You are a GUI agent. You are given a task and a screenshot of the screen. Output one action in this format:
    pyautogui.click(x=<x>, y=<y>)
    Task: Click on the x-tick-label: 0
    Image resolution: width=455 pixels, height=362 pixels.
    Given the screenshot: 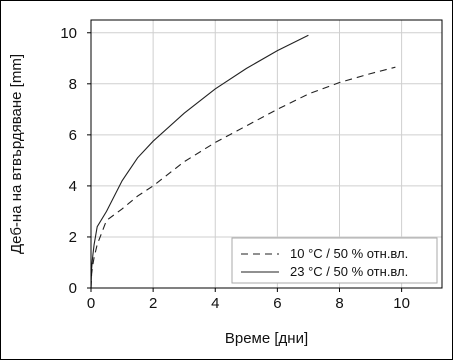 What is the action you would take?
    pyautogui.click(x=91, y=303)
    